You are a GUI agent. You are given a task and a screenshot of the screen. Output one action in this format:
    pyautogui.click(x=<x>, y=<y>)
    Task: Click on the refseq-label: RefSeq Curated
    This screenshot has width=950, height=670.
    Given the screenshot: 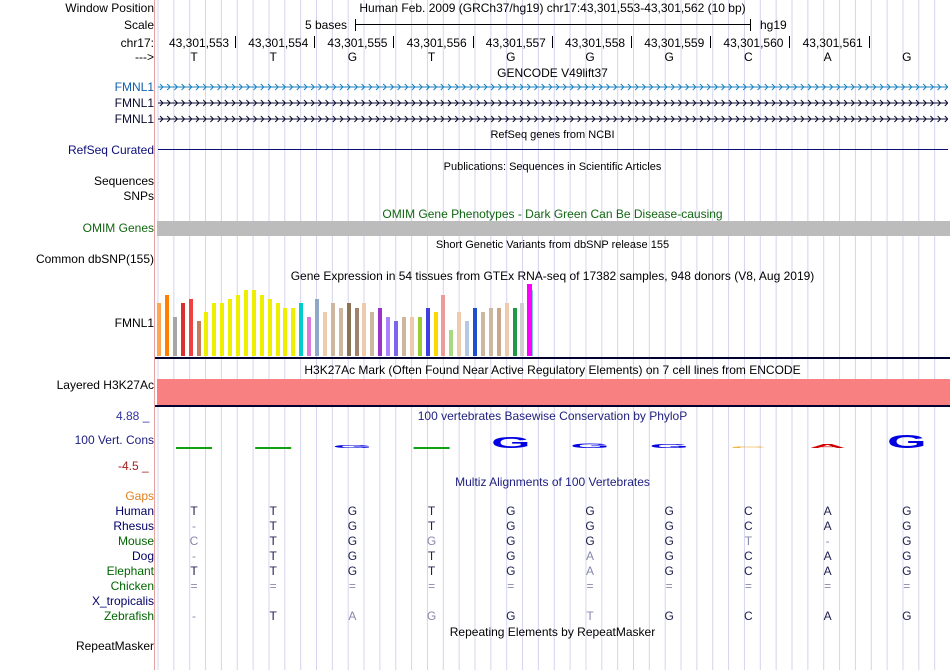 What is the action you would take?
    pyautogui.click(x=110, y=150)
    